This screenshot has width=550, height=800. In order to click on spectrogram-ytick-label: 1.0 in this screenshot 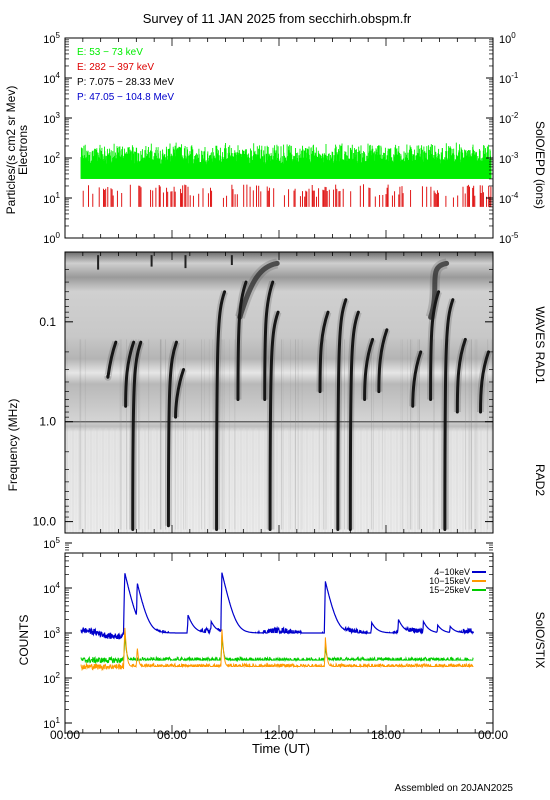, I will do `click(47, 422)`.